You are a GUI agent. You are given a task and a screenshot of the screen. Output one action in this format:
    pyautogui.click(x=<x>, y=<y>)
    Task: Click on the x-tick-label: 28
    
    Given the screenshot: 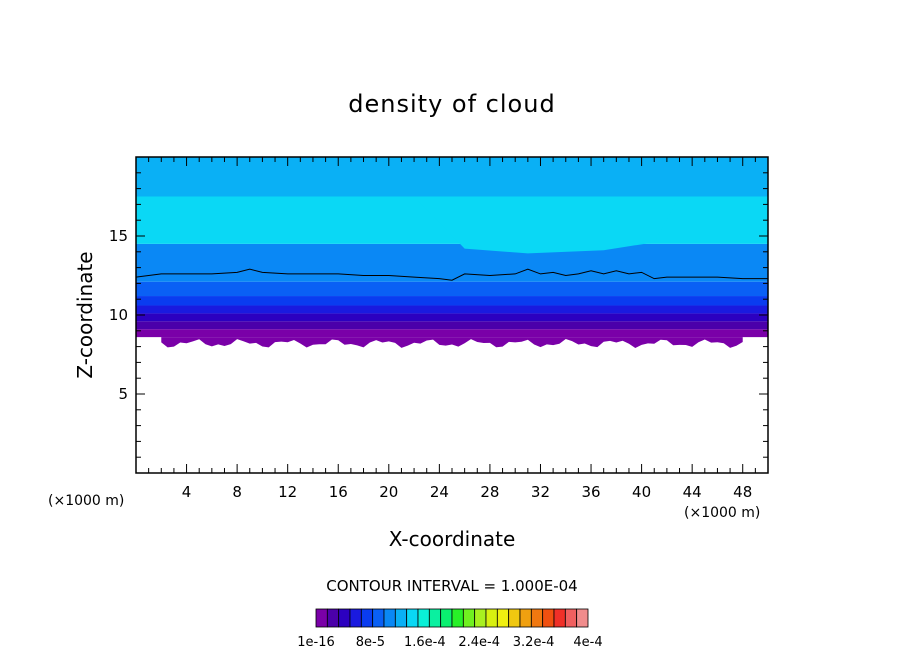 What is the action you would take?
    pyautogui.click(x=489, y=492)
    